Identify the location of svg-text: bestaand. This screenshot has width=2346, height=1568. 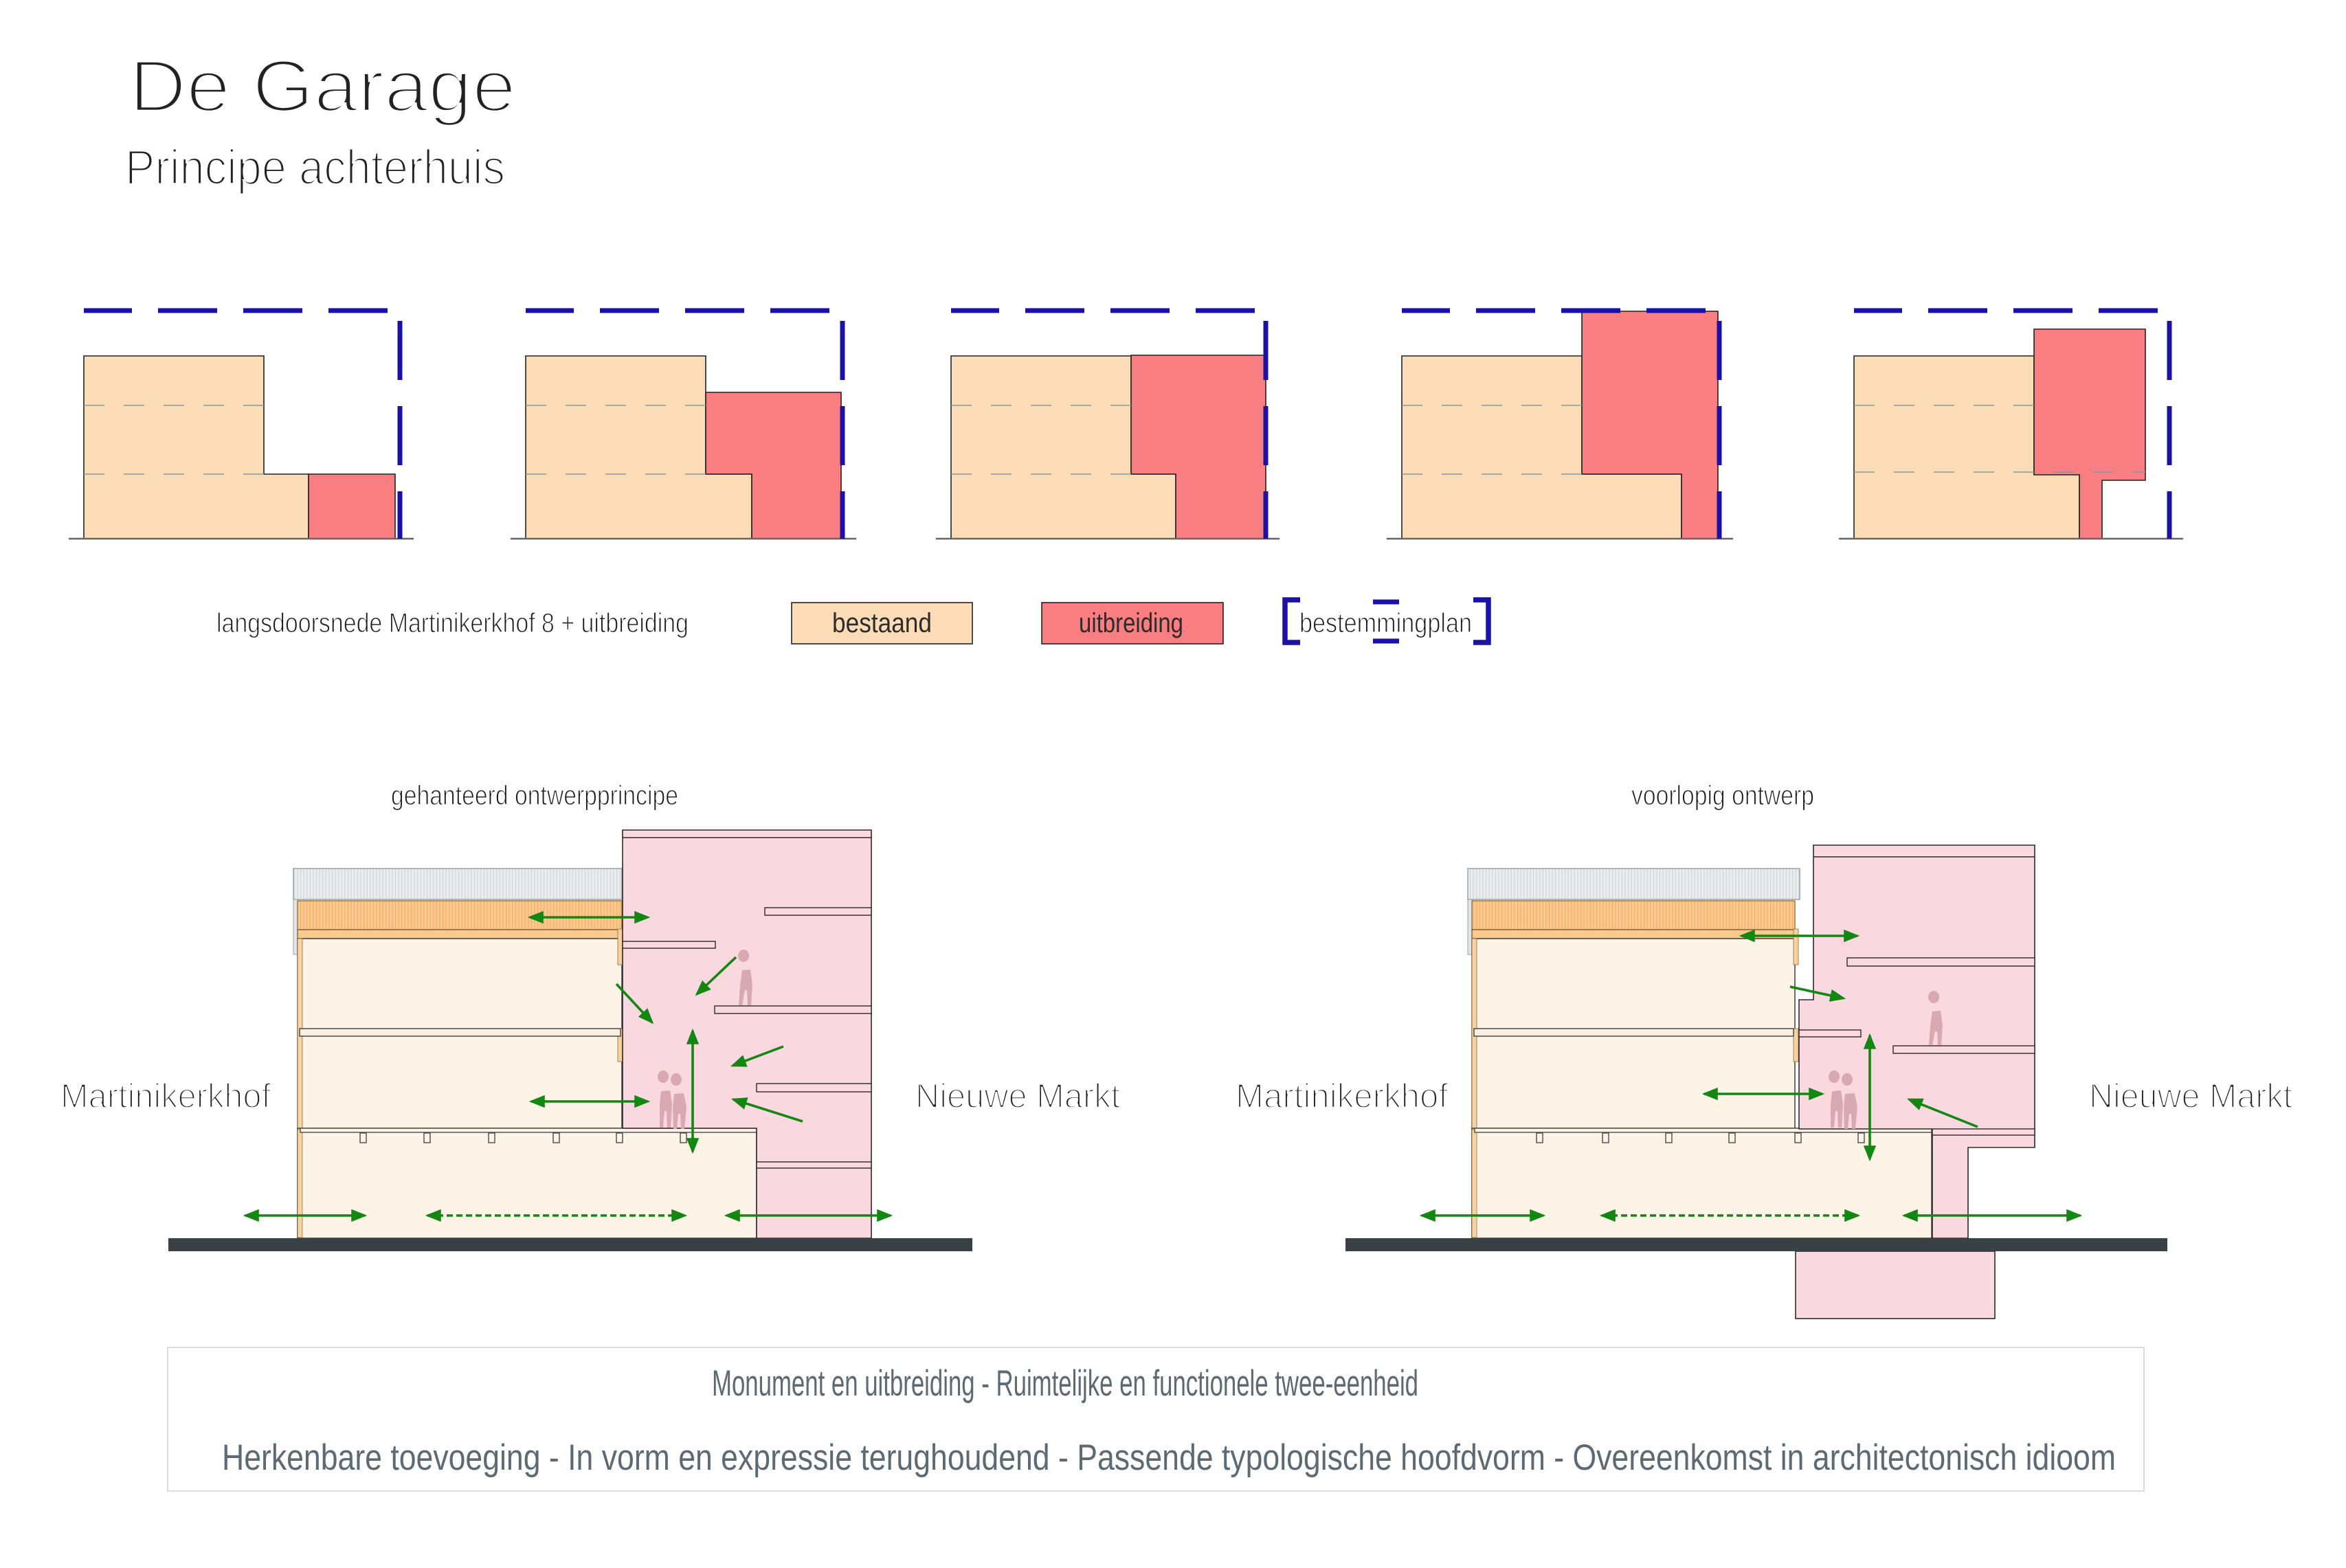
(882, 623).